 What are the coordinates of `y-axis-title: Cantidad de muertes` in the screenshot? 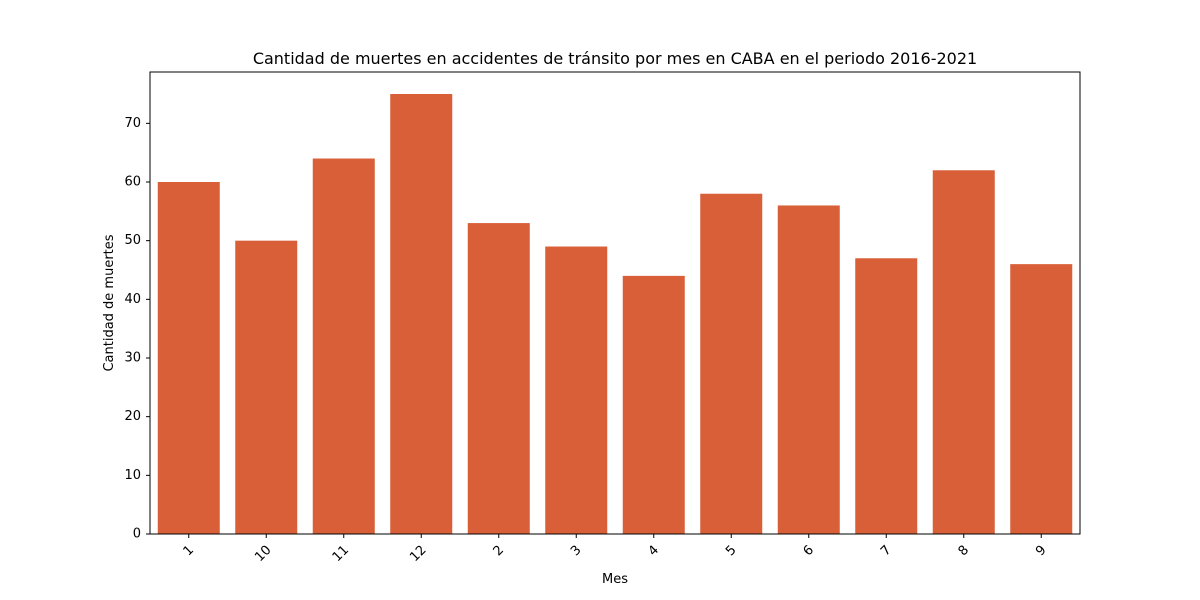 It's located at (109, 302).